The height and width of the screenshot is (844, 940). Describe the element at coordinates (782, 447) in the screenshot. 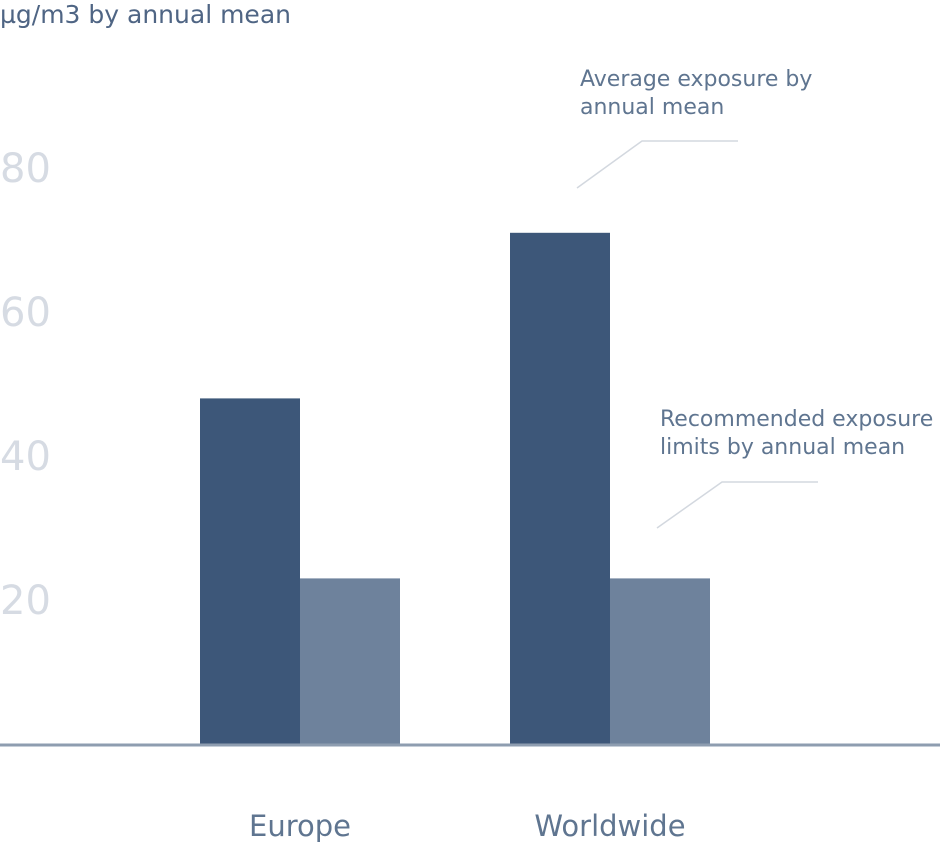

I see `annotation-recommended-line-2: limits by annual mean` at that location.